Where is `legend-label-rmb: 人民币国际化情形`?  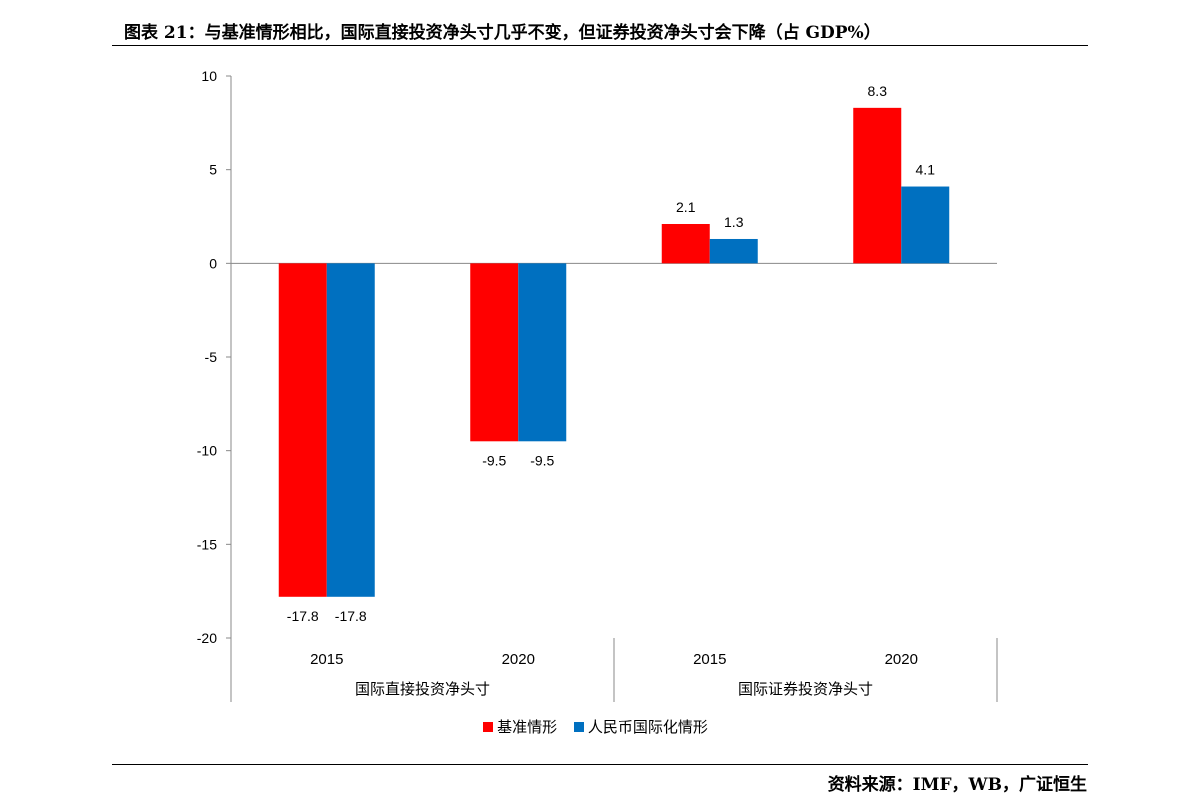 legend-label-rmb: 人民币国际化情形 is located at coordinates (647, 727).